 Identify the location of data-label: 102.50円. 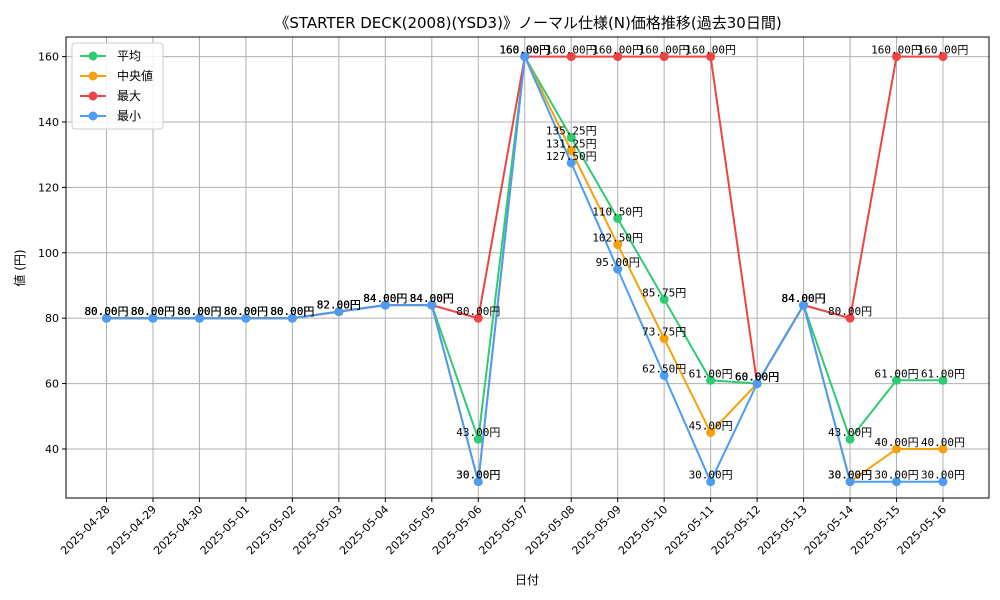
(617, 238).